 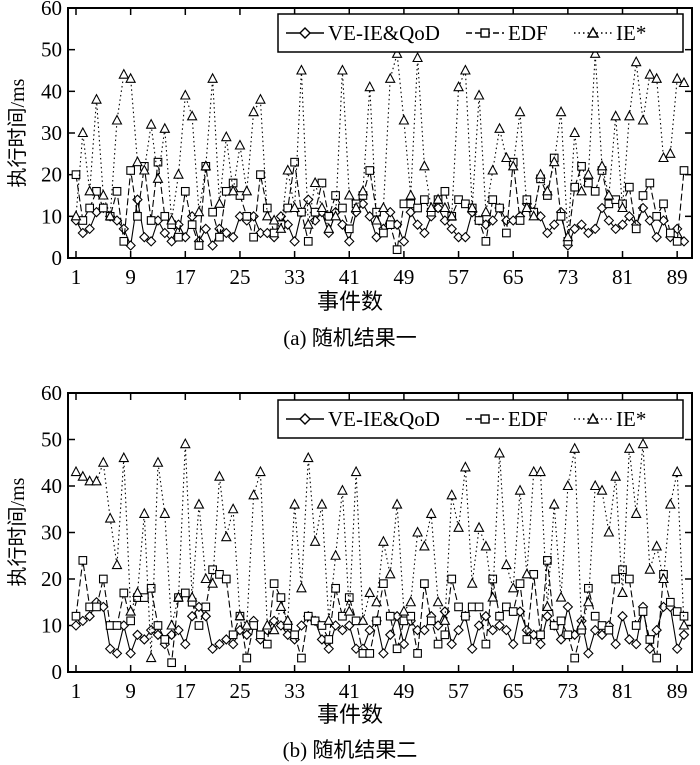 What do you see at coordinates (51, 579) in the screenshot?
I see `y-tick-label: 20` at bounding box center [51, 579].